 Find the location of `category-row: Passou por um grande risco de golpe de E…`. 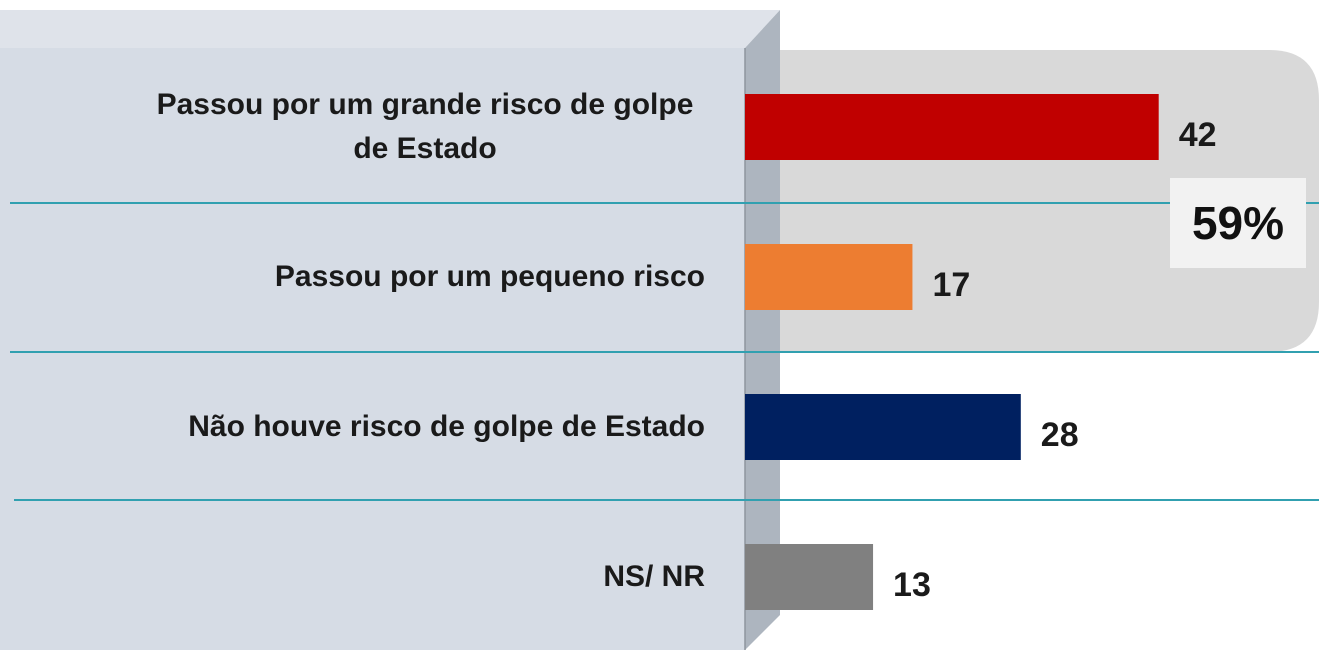

category-row: Passou por um grande risco de golpe de E… is located at coordinates (405, 127).